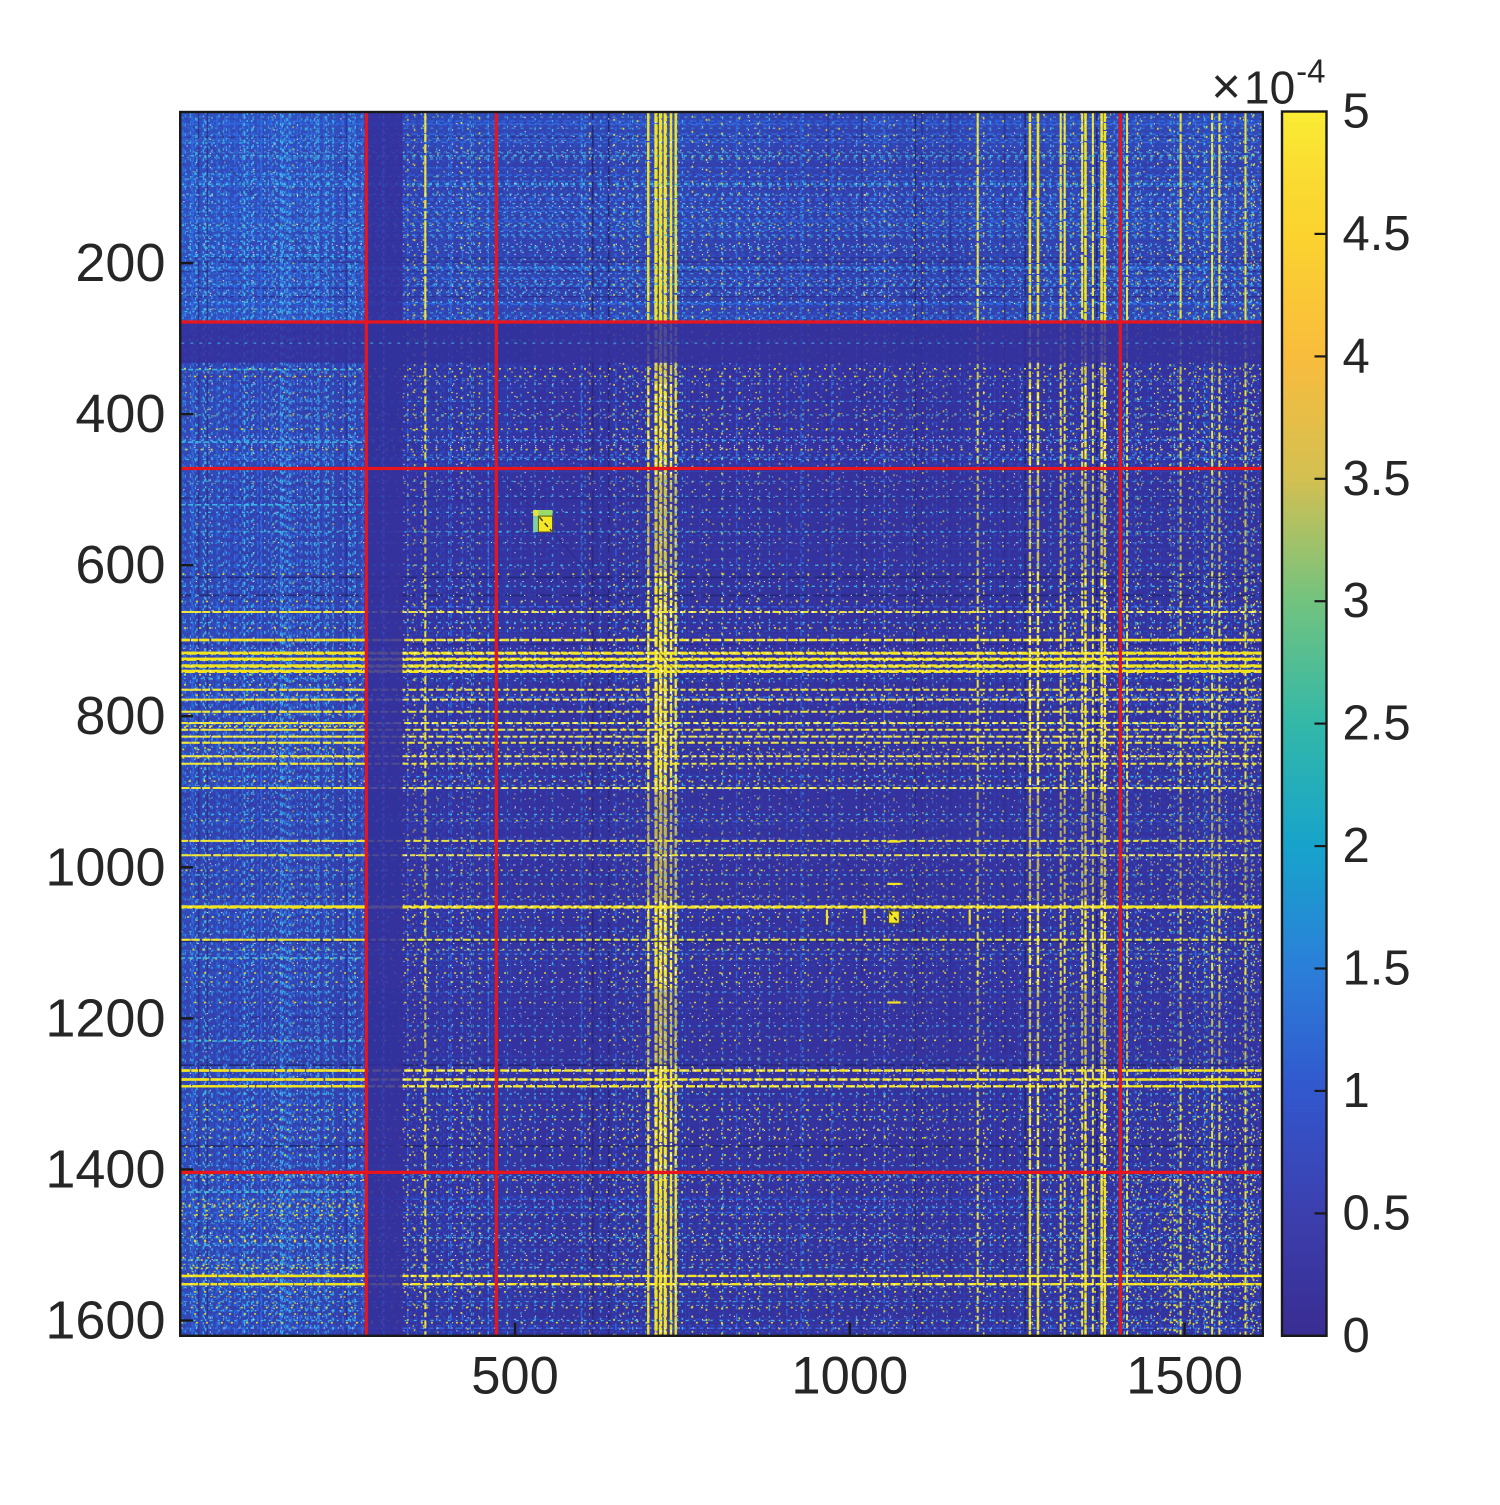 Image resolution: width=1500 pixels, height=1505 pixels. Describe the element at coordinates (120, 263) in the screenshot. I see `svg-text: 200` at that location.